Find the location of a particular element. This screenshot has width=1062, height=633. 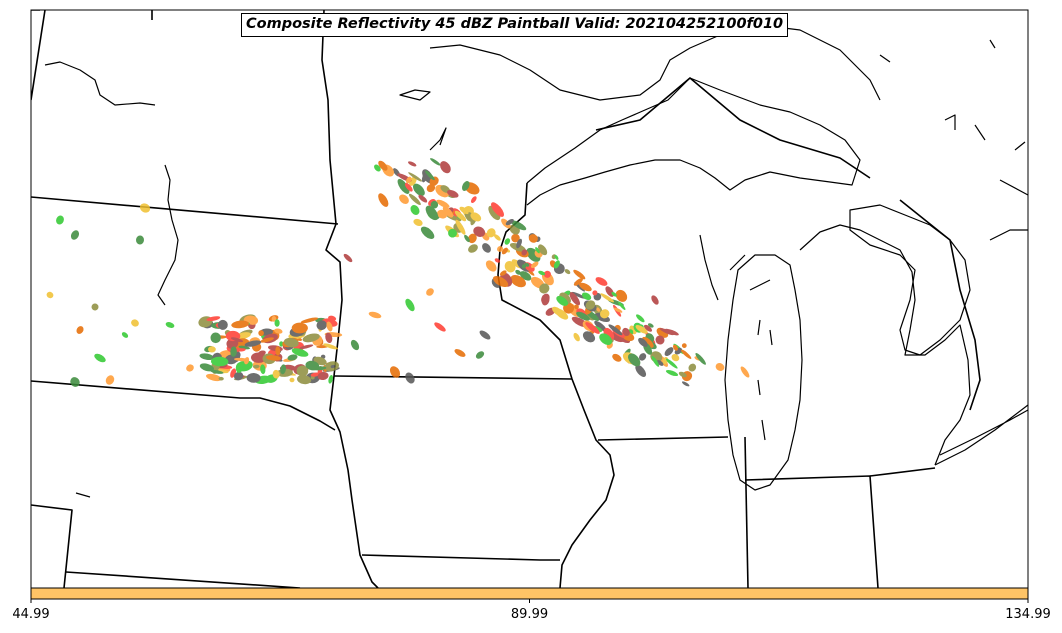

il-in-border is located at coordinates (746, 512).